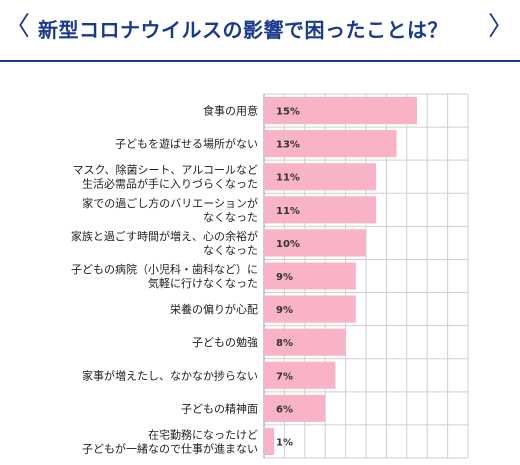 The width and height of the screenshot is (520, 465). What do you see at coordinates (284, 442) in the screenshot?
I see `data-label: 1%` at bounding box center [284, 442].